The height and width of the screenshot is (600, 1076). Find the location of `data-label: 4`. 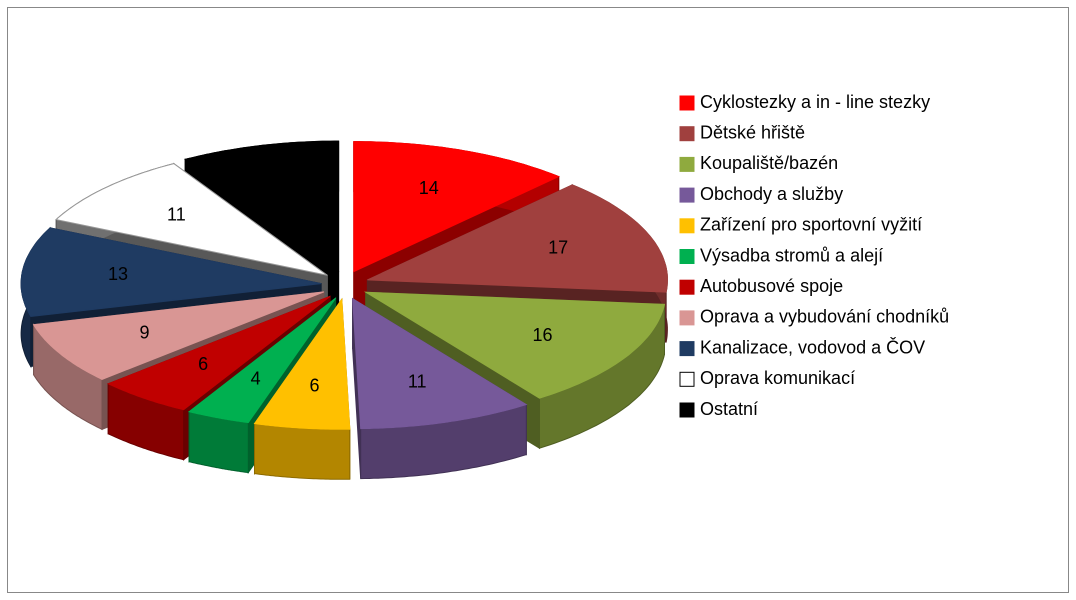

data-label: 4 is located at coordinates (256, 378).